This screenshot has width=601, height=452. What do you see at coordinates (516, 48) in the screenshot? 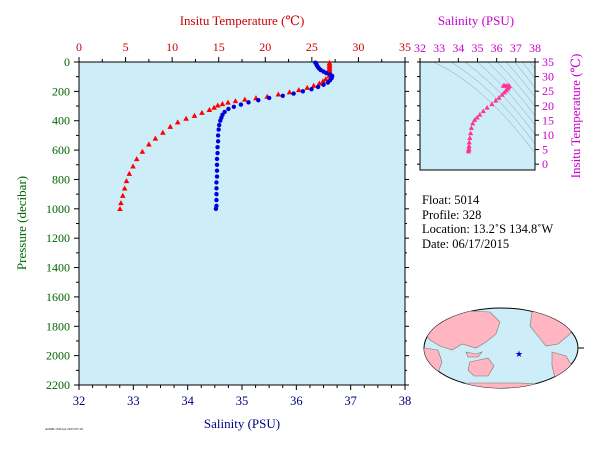
I see `ts-x-tick-label: 37` at bounding box center [516, 48].